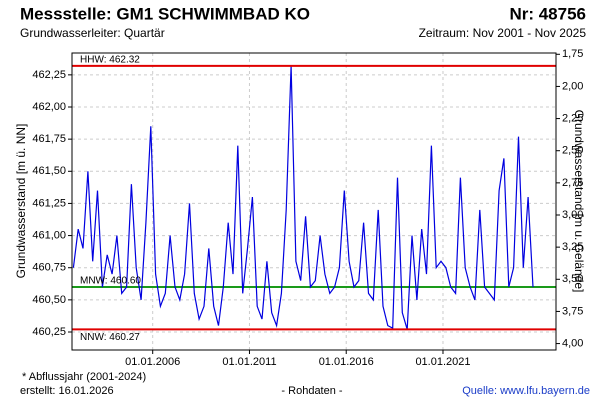  What do you see at coordinates (110, 59) in the screenshot?
I see `reference-label: HHW: 462.32` at bounding box center [110, 59].